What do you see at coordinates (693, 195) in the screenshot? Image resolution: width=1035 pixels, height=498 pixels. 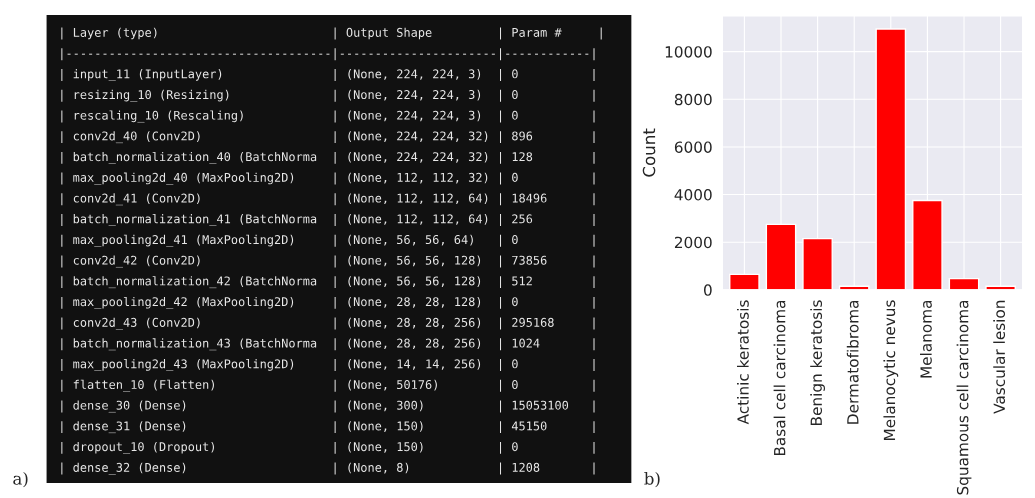 I see `y-tick-label: 4000` at bounding box center [693, 195].